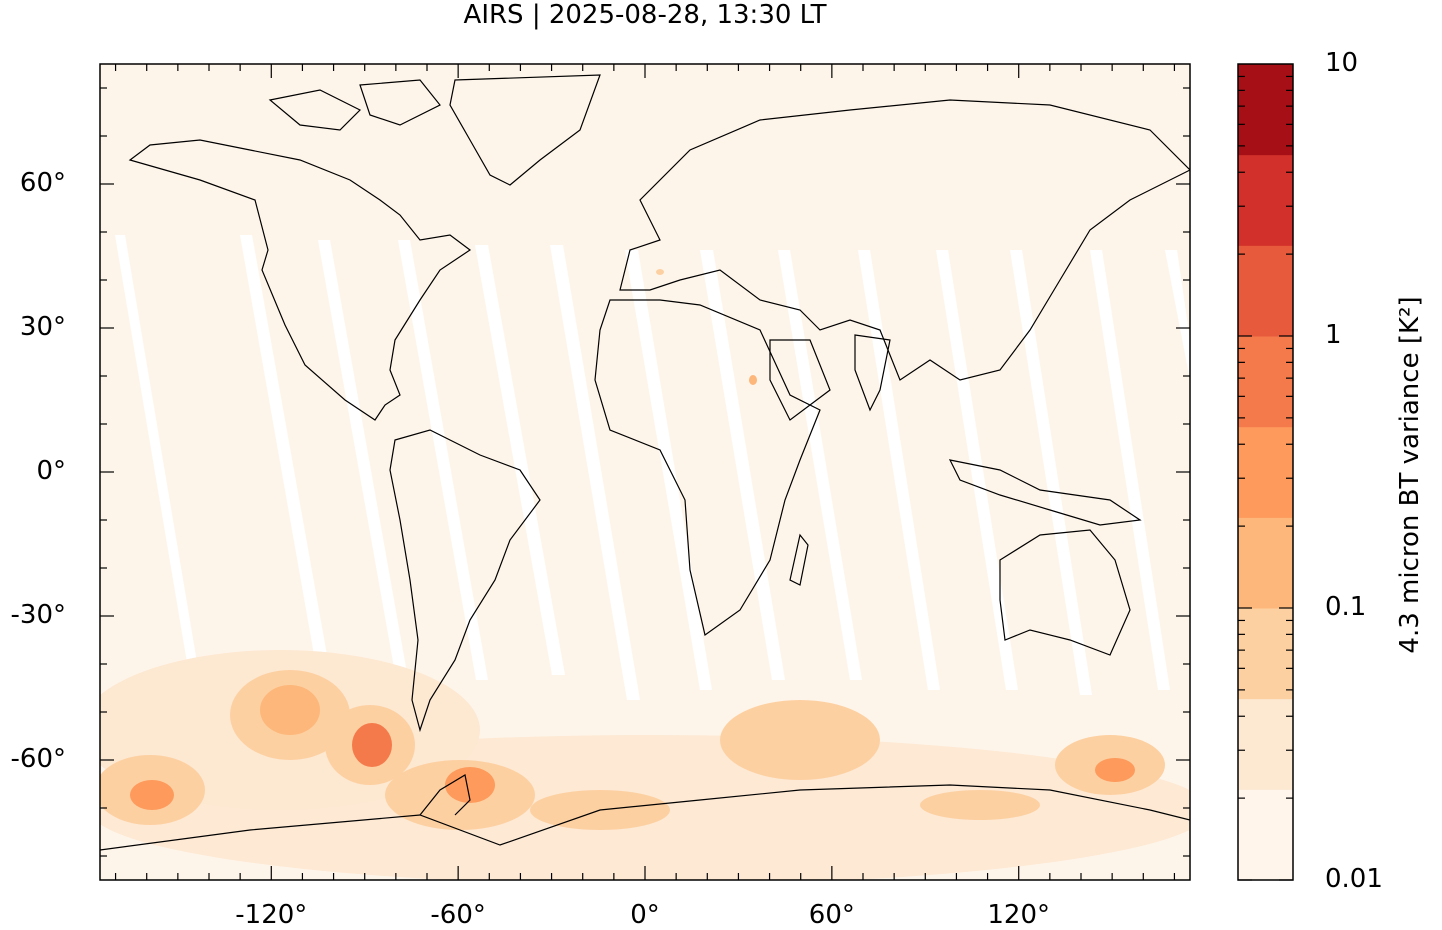 The height and width of the screenshot is (930, 1442). Describe the element at coordinates (42, 183) in the screenshot. I see `lat-tick-label: 60°` at that location.